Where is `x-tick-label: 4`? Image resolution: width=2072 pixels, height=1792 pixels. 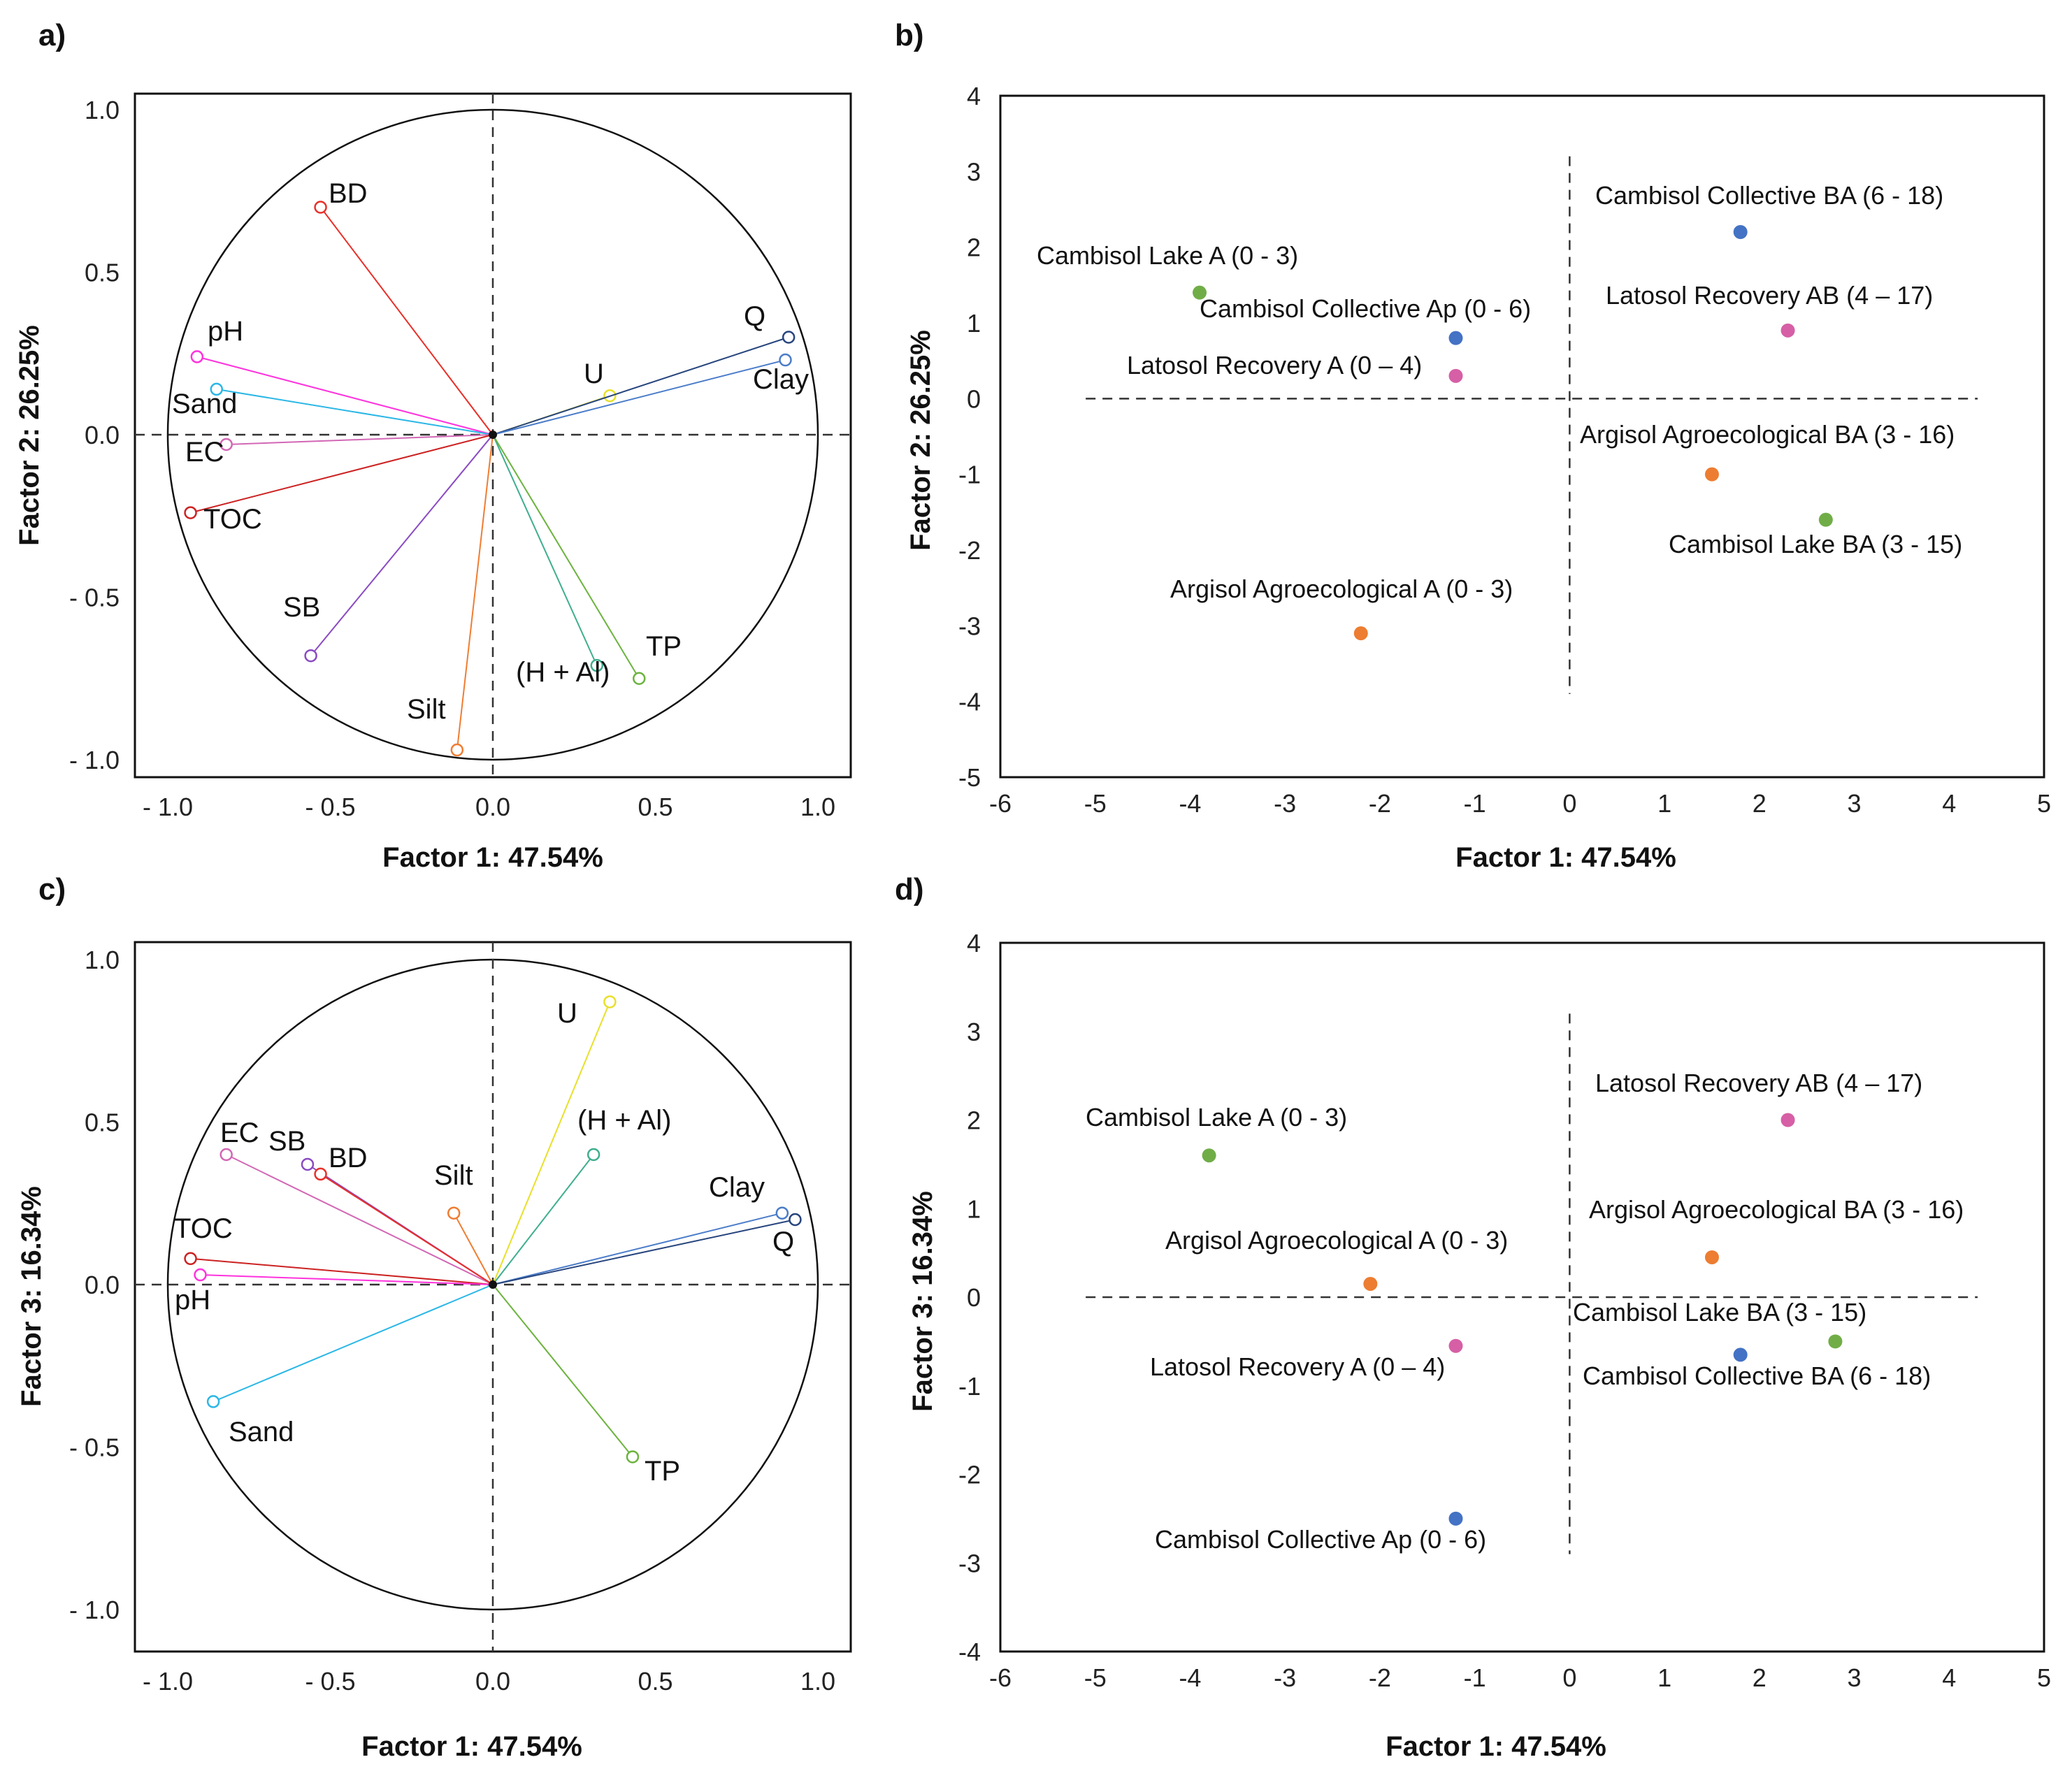
x-tick-label: 4 is located at coordinates (1949, 1677).